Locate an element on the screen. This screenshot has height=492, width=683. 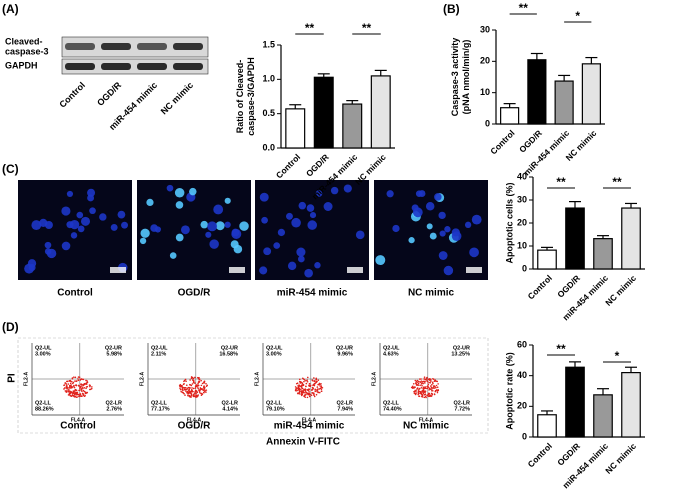
image-label: miR-454 mimic is located at coordinates (312, 293).